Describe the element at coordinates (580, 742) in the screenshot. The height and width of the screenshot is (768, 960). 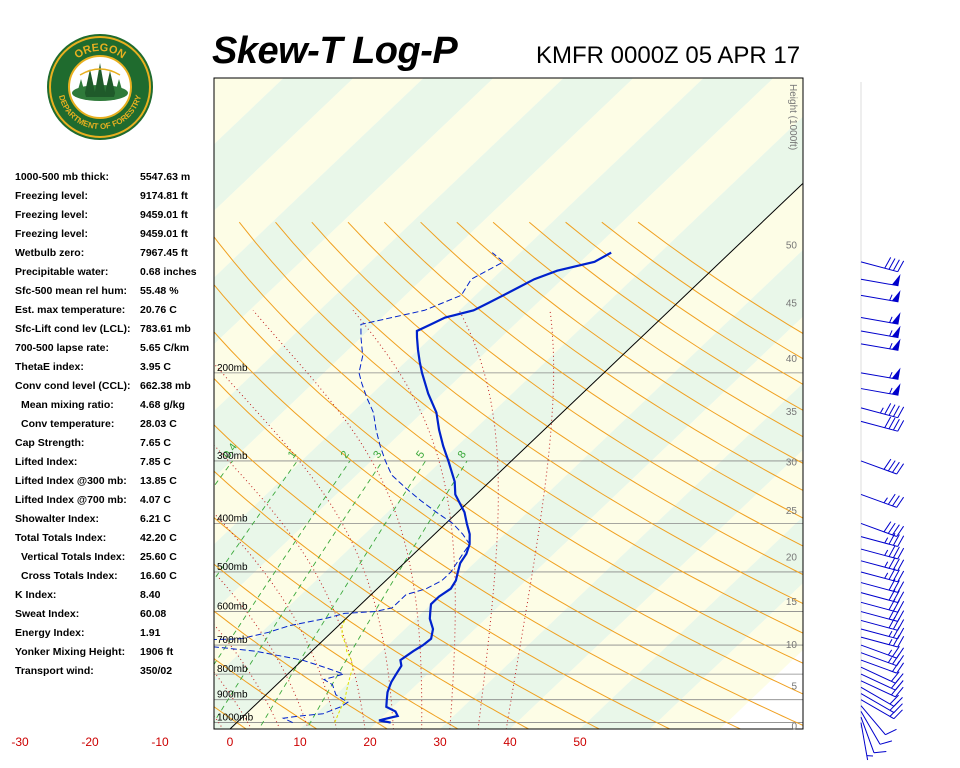
I see `x-tick-label: 50` at that location.